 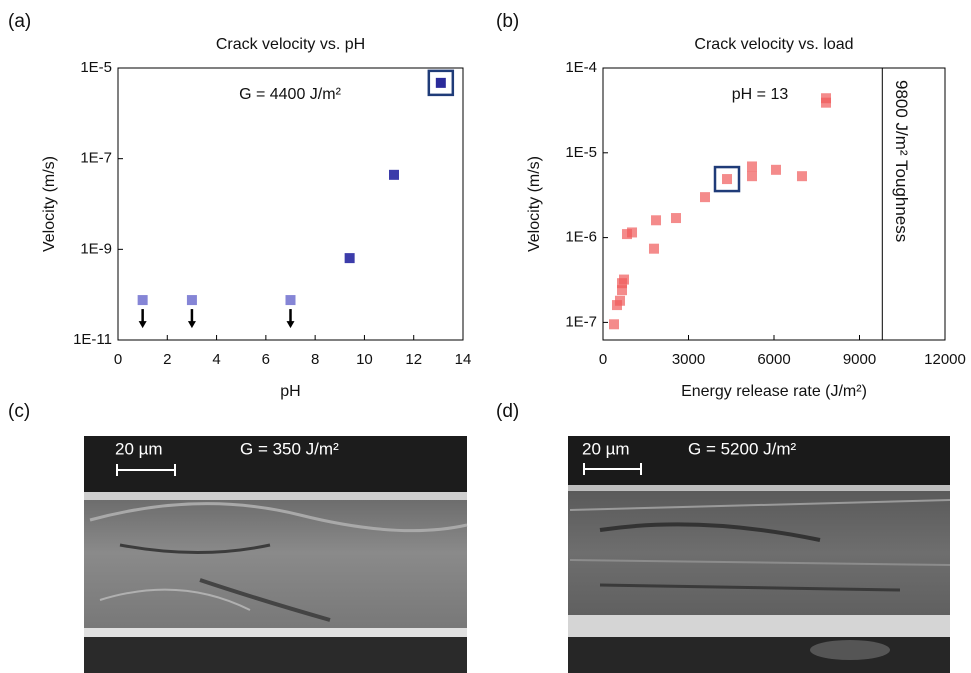 What do you see at coordinates (364, 359) in the screenshot?
I see `x-tick-label: 10` at bounding box center [364, 359].